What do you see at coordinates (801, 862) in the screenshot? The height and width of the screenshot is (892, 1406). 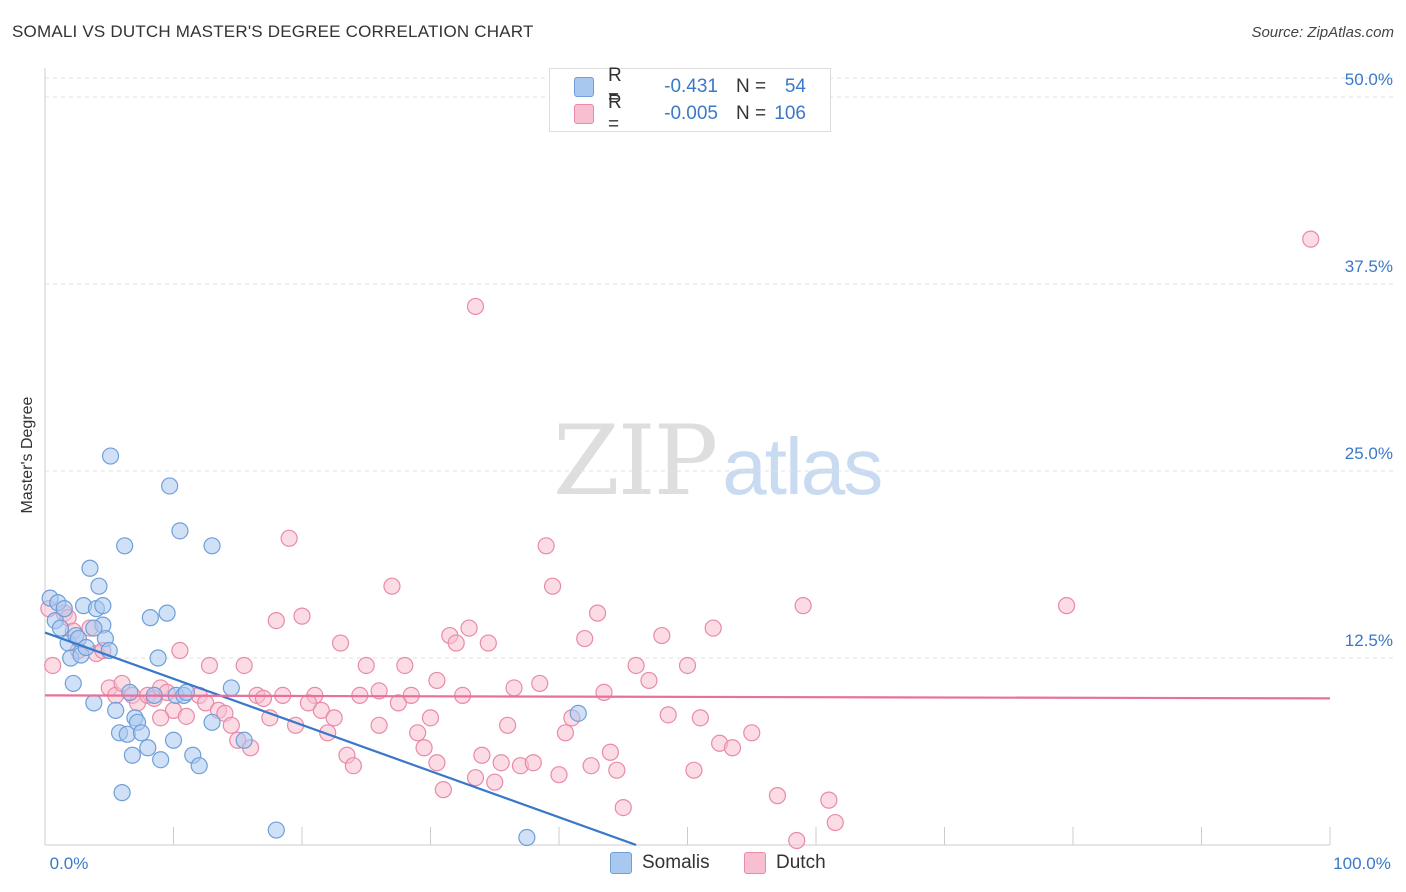 I see `series-label-dutch: Dutch` at bounding box center [801, 862].